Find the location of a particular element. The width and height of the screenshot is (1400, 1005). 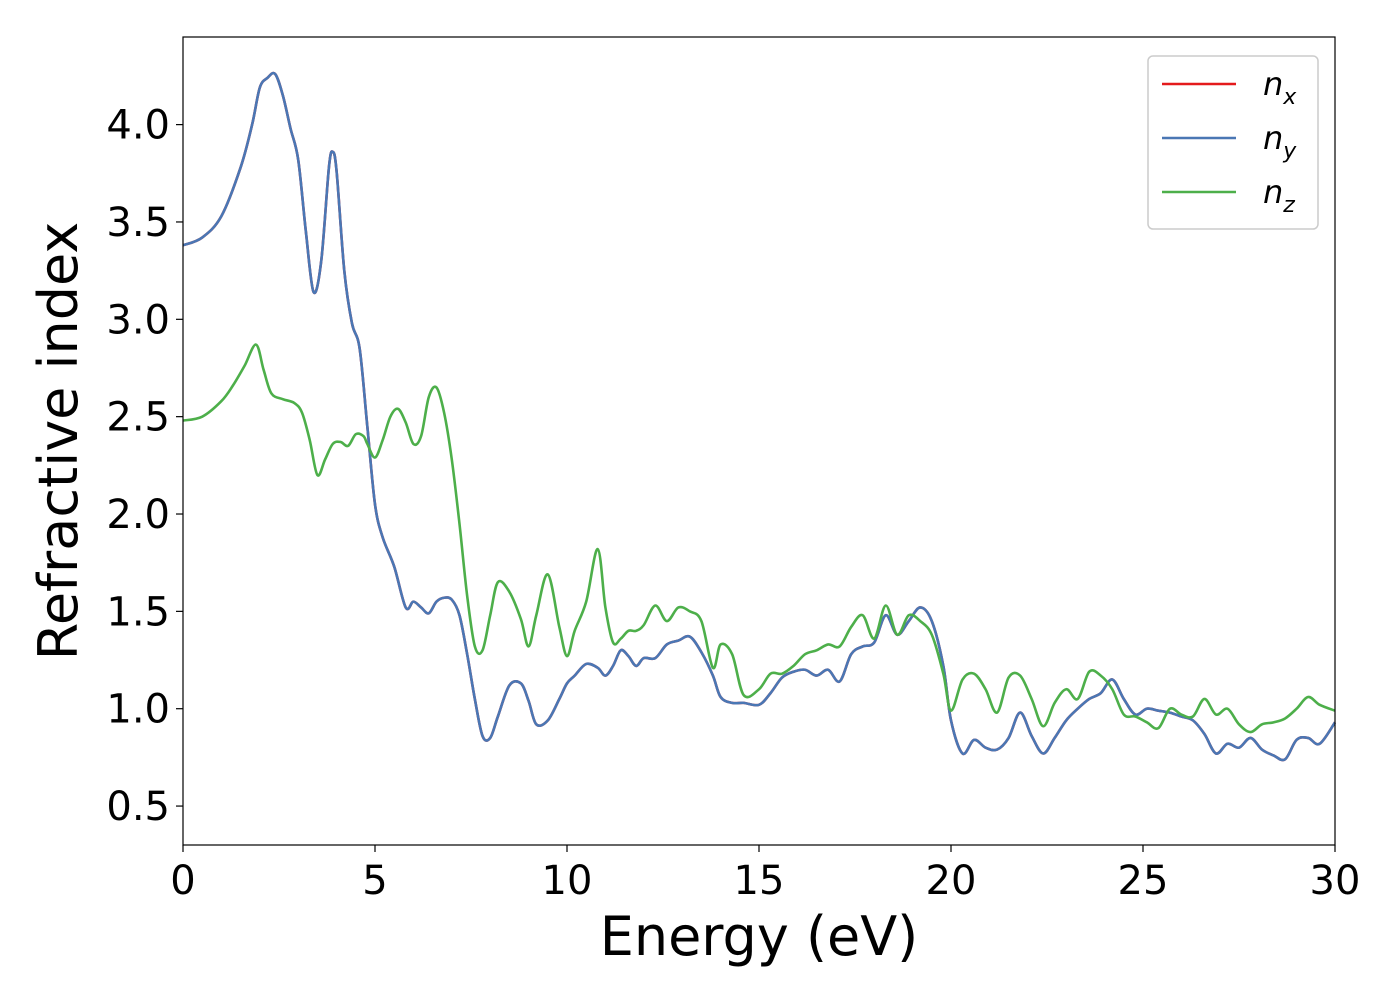

legend-box is located at coordinates (1233, 142).